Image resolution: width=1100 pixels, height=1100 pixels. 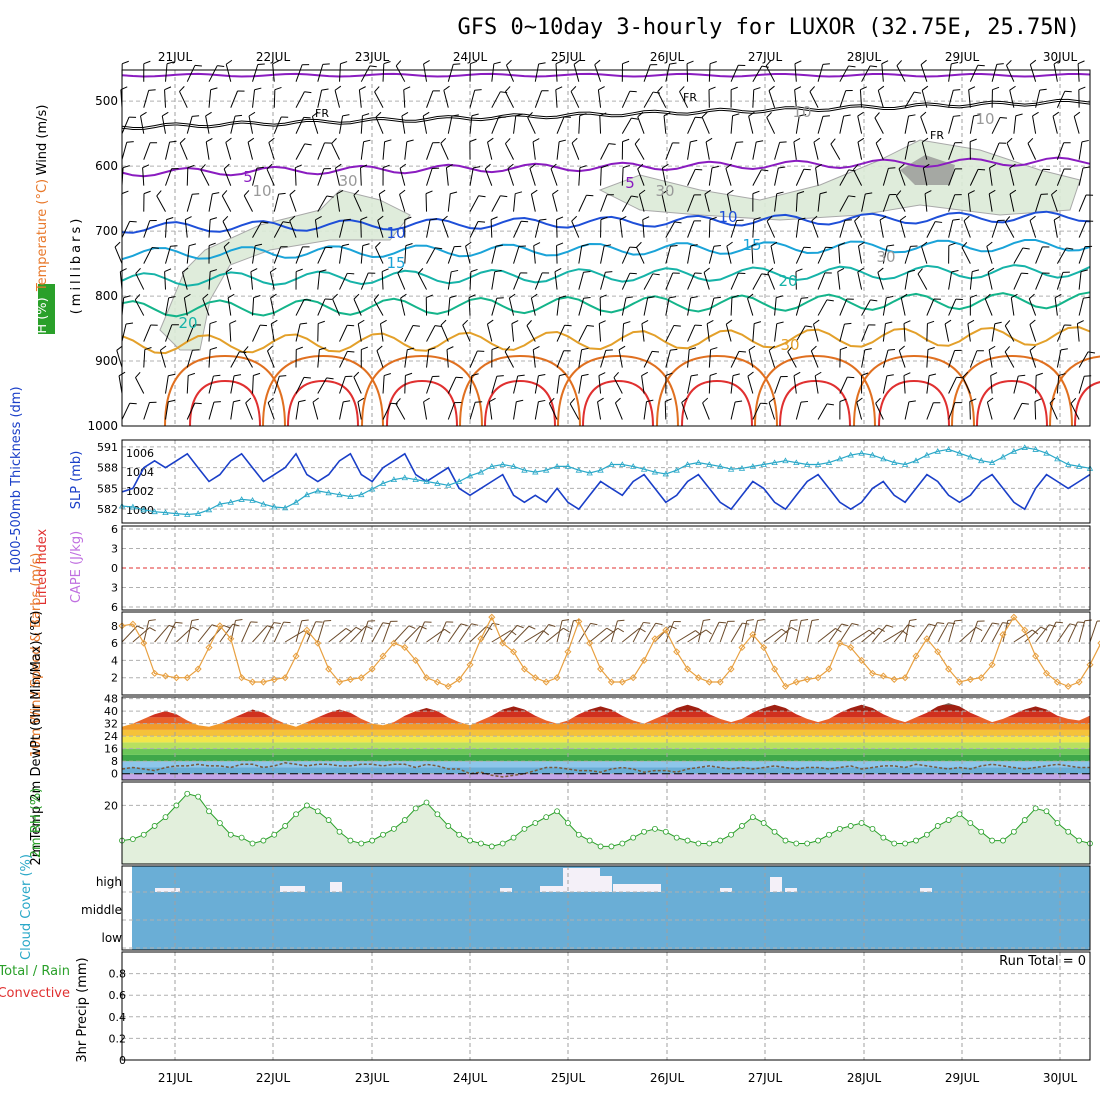 What do you see at coordinates (106, 231) in the screenshot?
I see `pressure-level-label: 700` at bounding box center [106, 231].